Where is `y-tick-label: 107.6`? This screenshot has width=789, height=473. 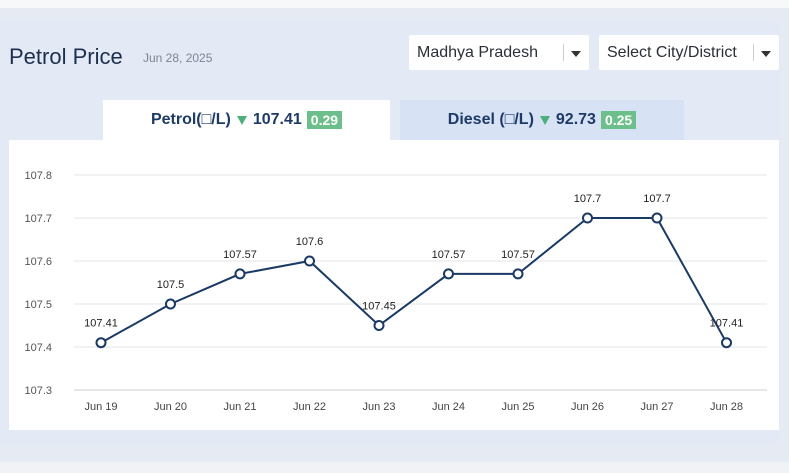
y-tick-label: 107.6 is located at coordinates (38, 262).